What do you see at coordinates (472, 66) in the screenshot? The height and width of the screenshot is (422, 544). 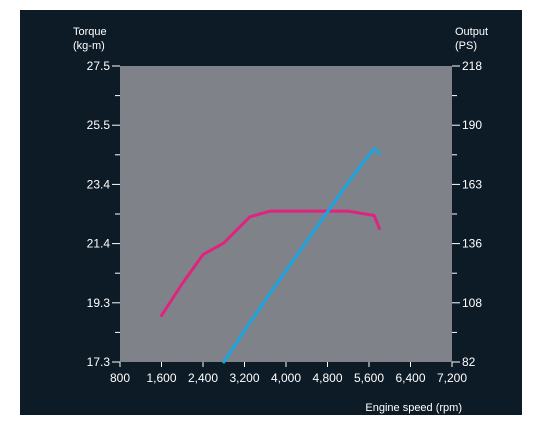 I see `y-right-tick-label: 218` at bounding box center [472, 66].